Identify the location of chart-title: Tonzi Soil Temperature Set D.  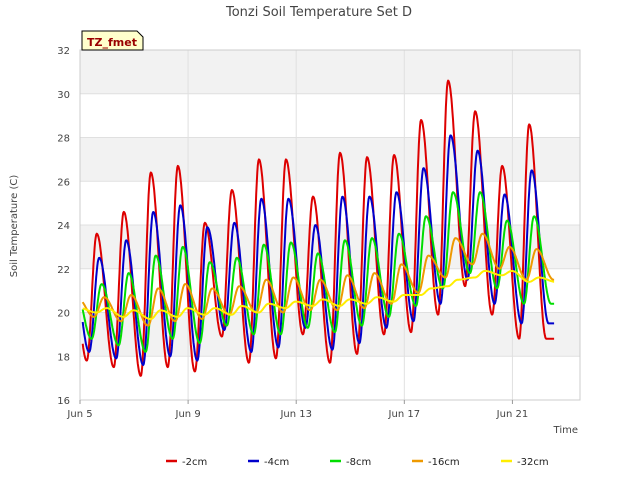
(318, 12).